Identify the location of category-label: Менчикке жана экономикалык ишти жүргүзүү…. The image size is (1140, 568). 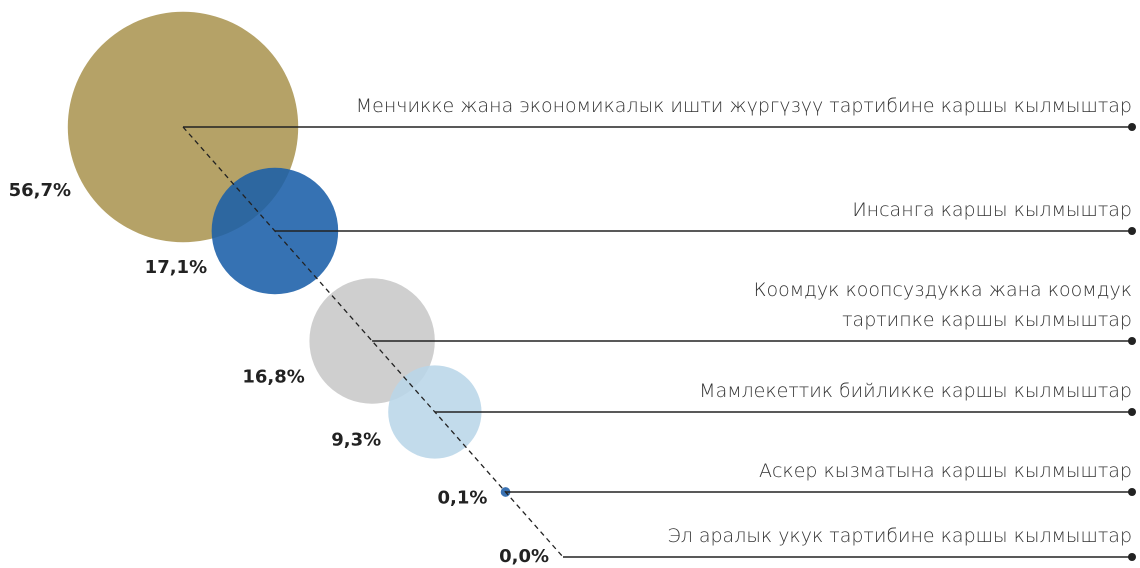
(743, 106).